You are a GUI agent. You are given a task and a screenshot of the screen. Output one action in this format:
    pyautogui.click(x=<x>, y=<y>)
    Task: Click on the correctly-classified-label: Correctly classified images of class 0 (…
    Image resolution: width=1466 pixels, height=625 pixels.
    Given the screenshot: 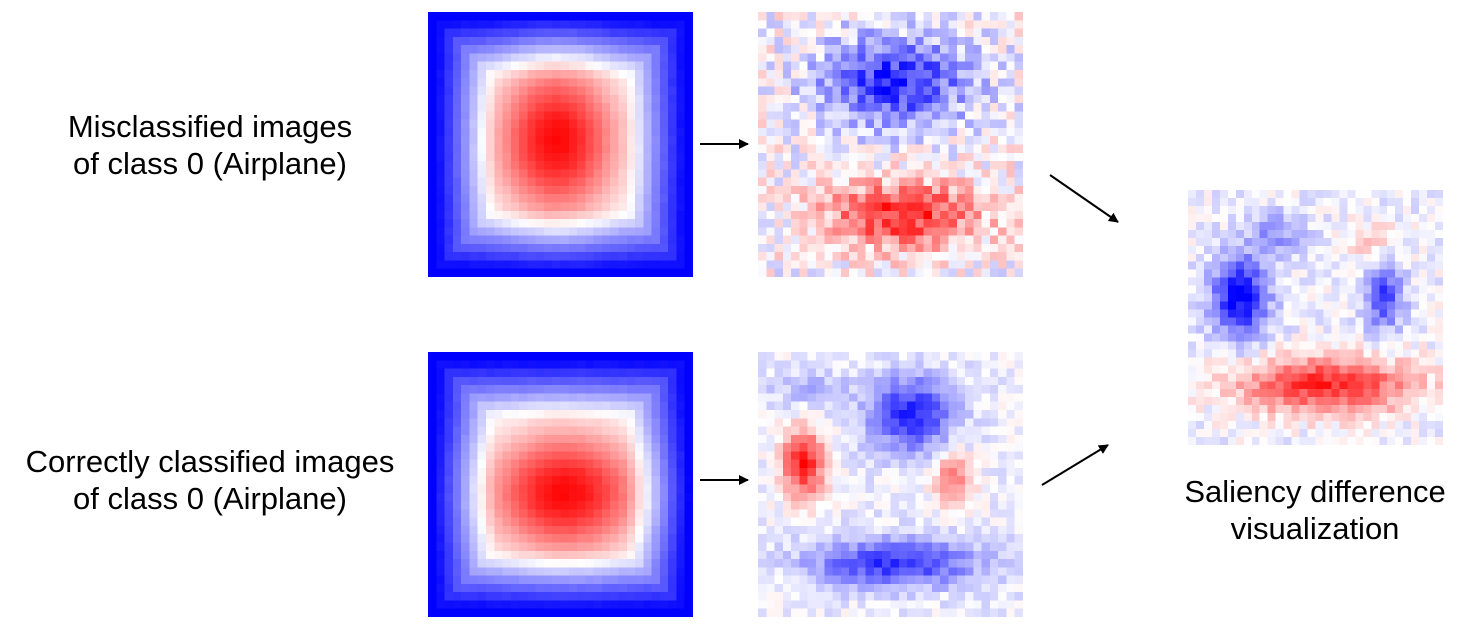 What is the action you would take?
    pyautogui.click(x=210, y=480)
    